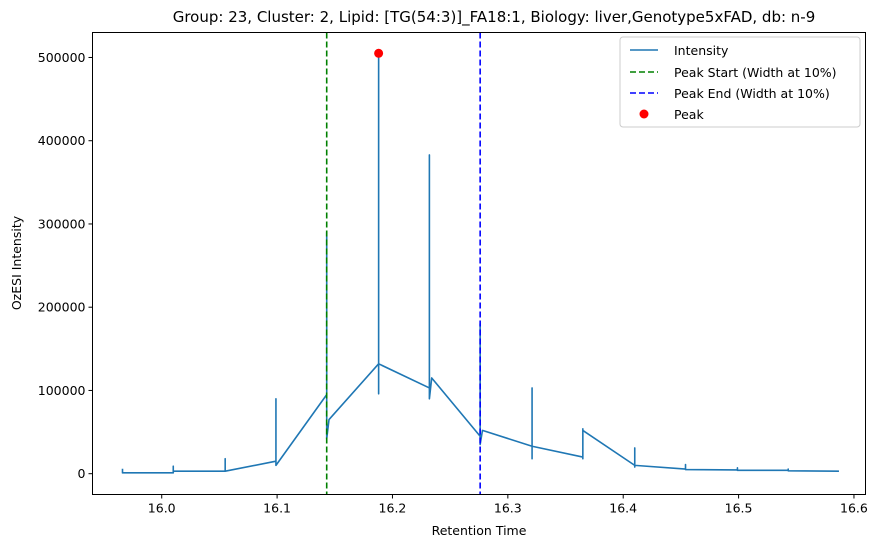 The height and width of the screenshot is (547, 876). I want to click on legend-box, so click(740, 82).